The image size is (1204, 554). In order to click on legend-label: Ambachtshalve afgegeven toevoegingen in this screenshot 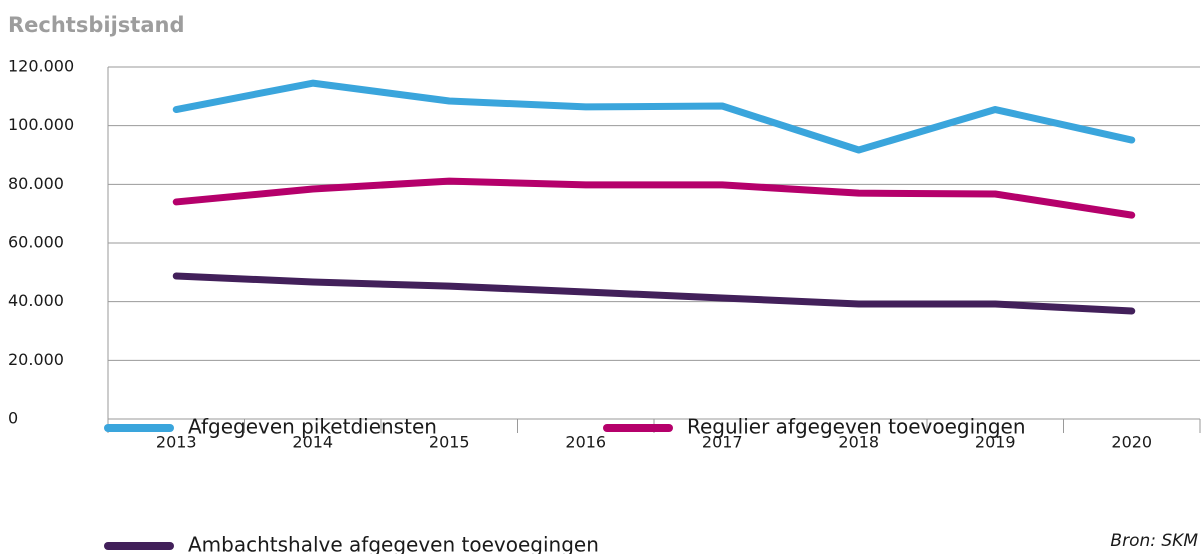, I will do `click(393, 543)`.